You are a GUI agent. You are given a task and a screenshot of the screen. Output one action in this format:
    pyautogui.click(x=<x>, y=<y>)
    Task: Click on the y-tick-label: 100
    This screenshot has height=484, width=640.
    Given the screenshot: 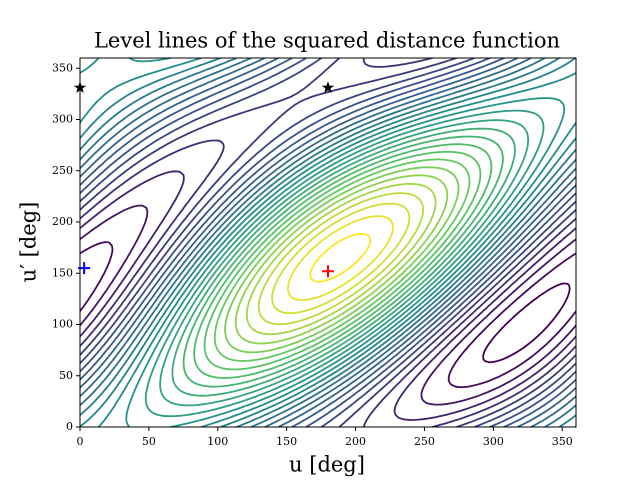 What is the action you would take?
    pyautogui.click(x=62, y=324)
    